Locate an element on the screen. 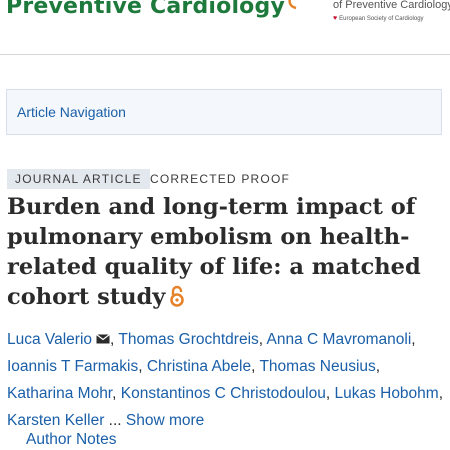 Image resolution: width=450 pixels, height=450 pixels. author-link: Karsten Keller is located at coordinates (56, 420).